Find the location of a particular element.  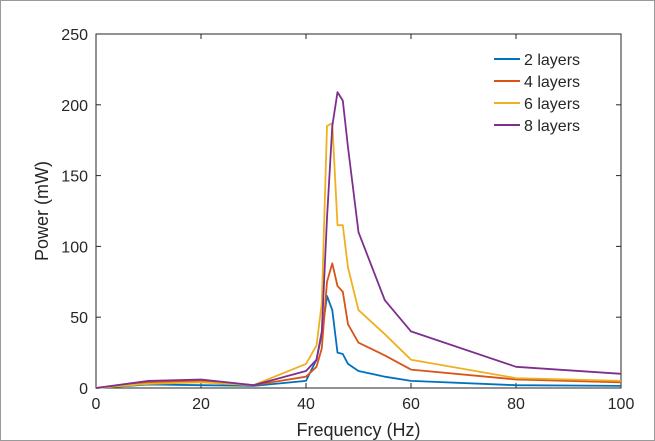

y-axis-label: Power (mW) is located at coordinates (42, 211).